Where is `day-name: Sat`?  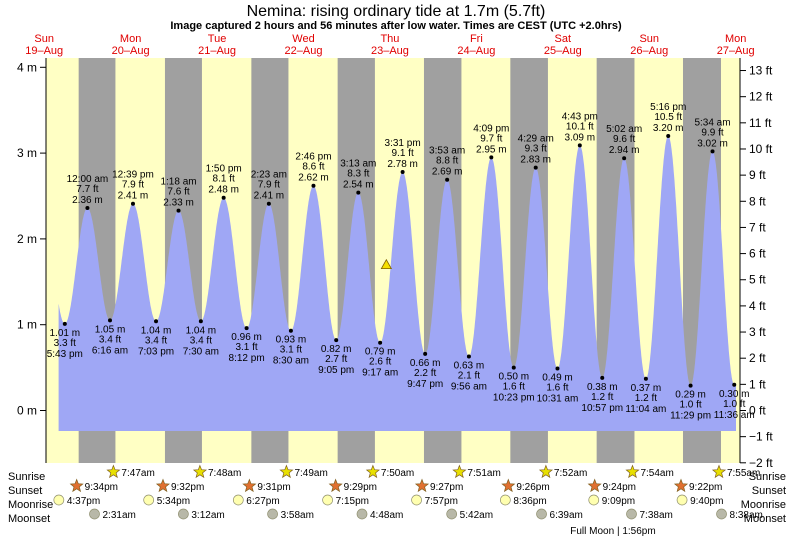
day-name: Sat is located at coordinates (563, 39).